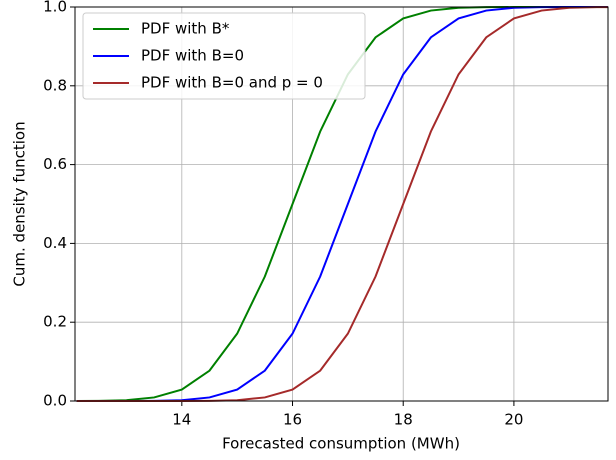 The image size is (616, 460). Describe the element at coordinates (55, 164) in the screenshot. I see `y-tick-label: 0.6` at that location.